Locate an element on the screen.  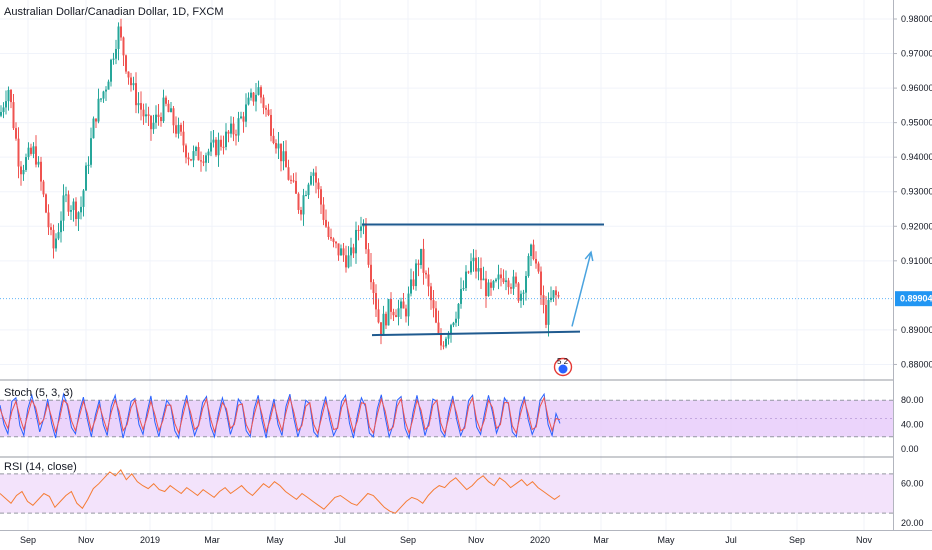
last-price-badge-bg is located at coordinates (913, 299).